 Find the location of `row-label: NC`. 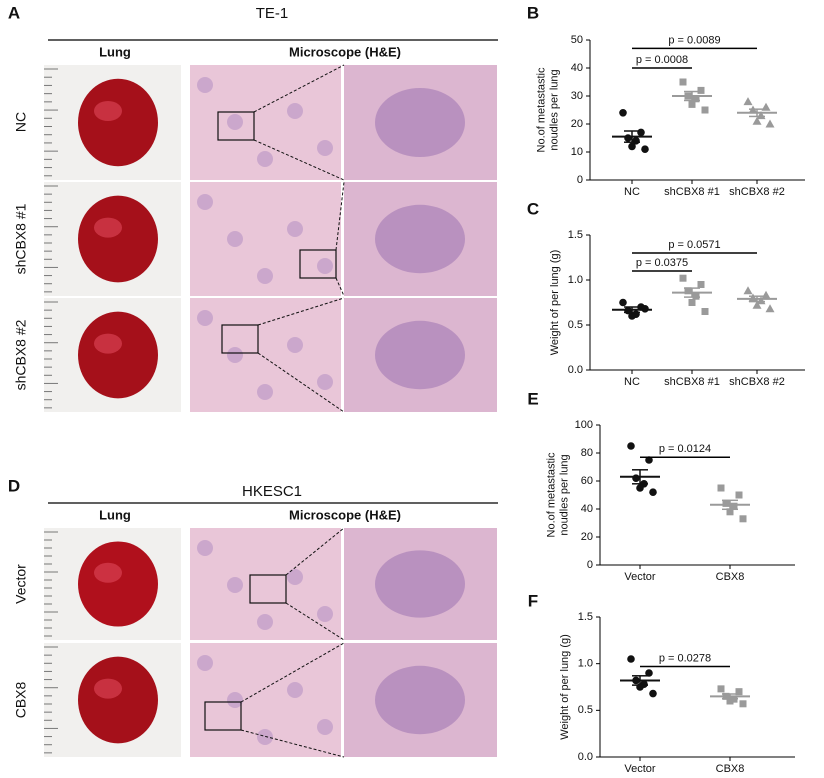

row-label: NC is located at coordinates (21, 122).